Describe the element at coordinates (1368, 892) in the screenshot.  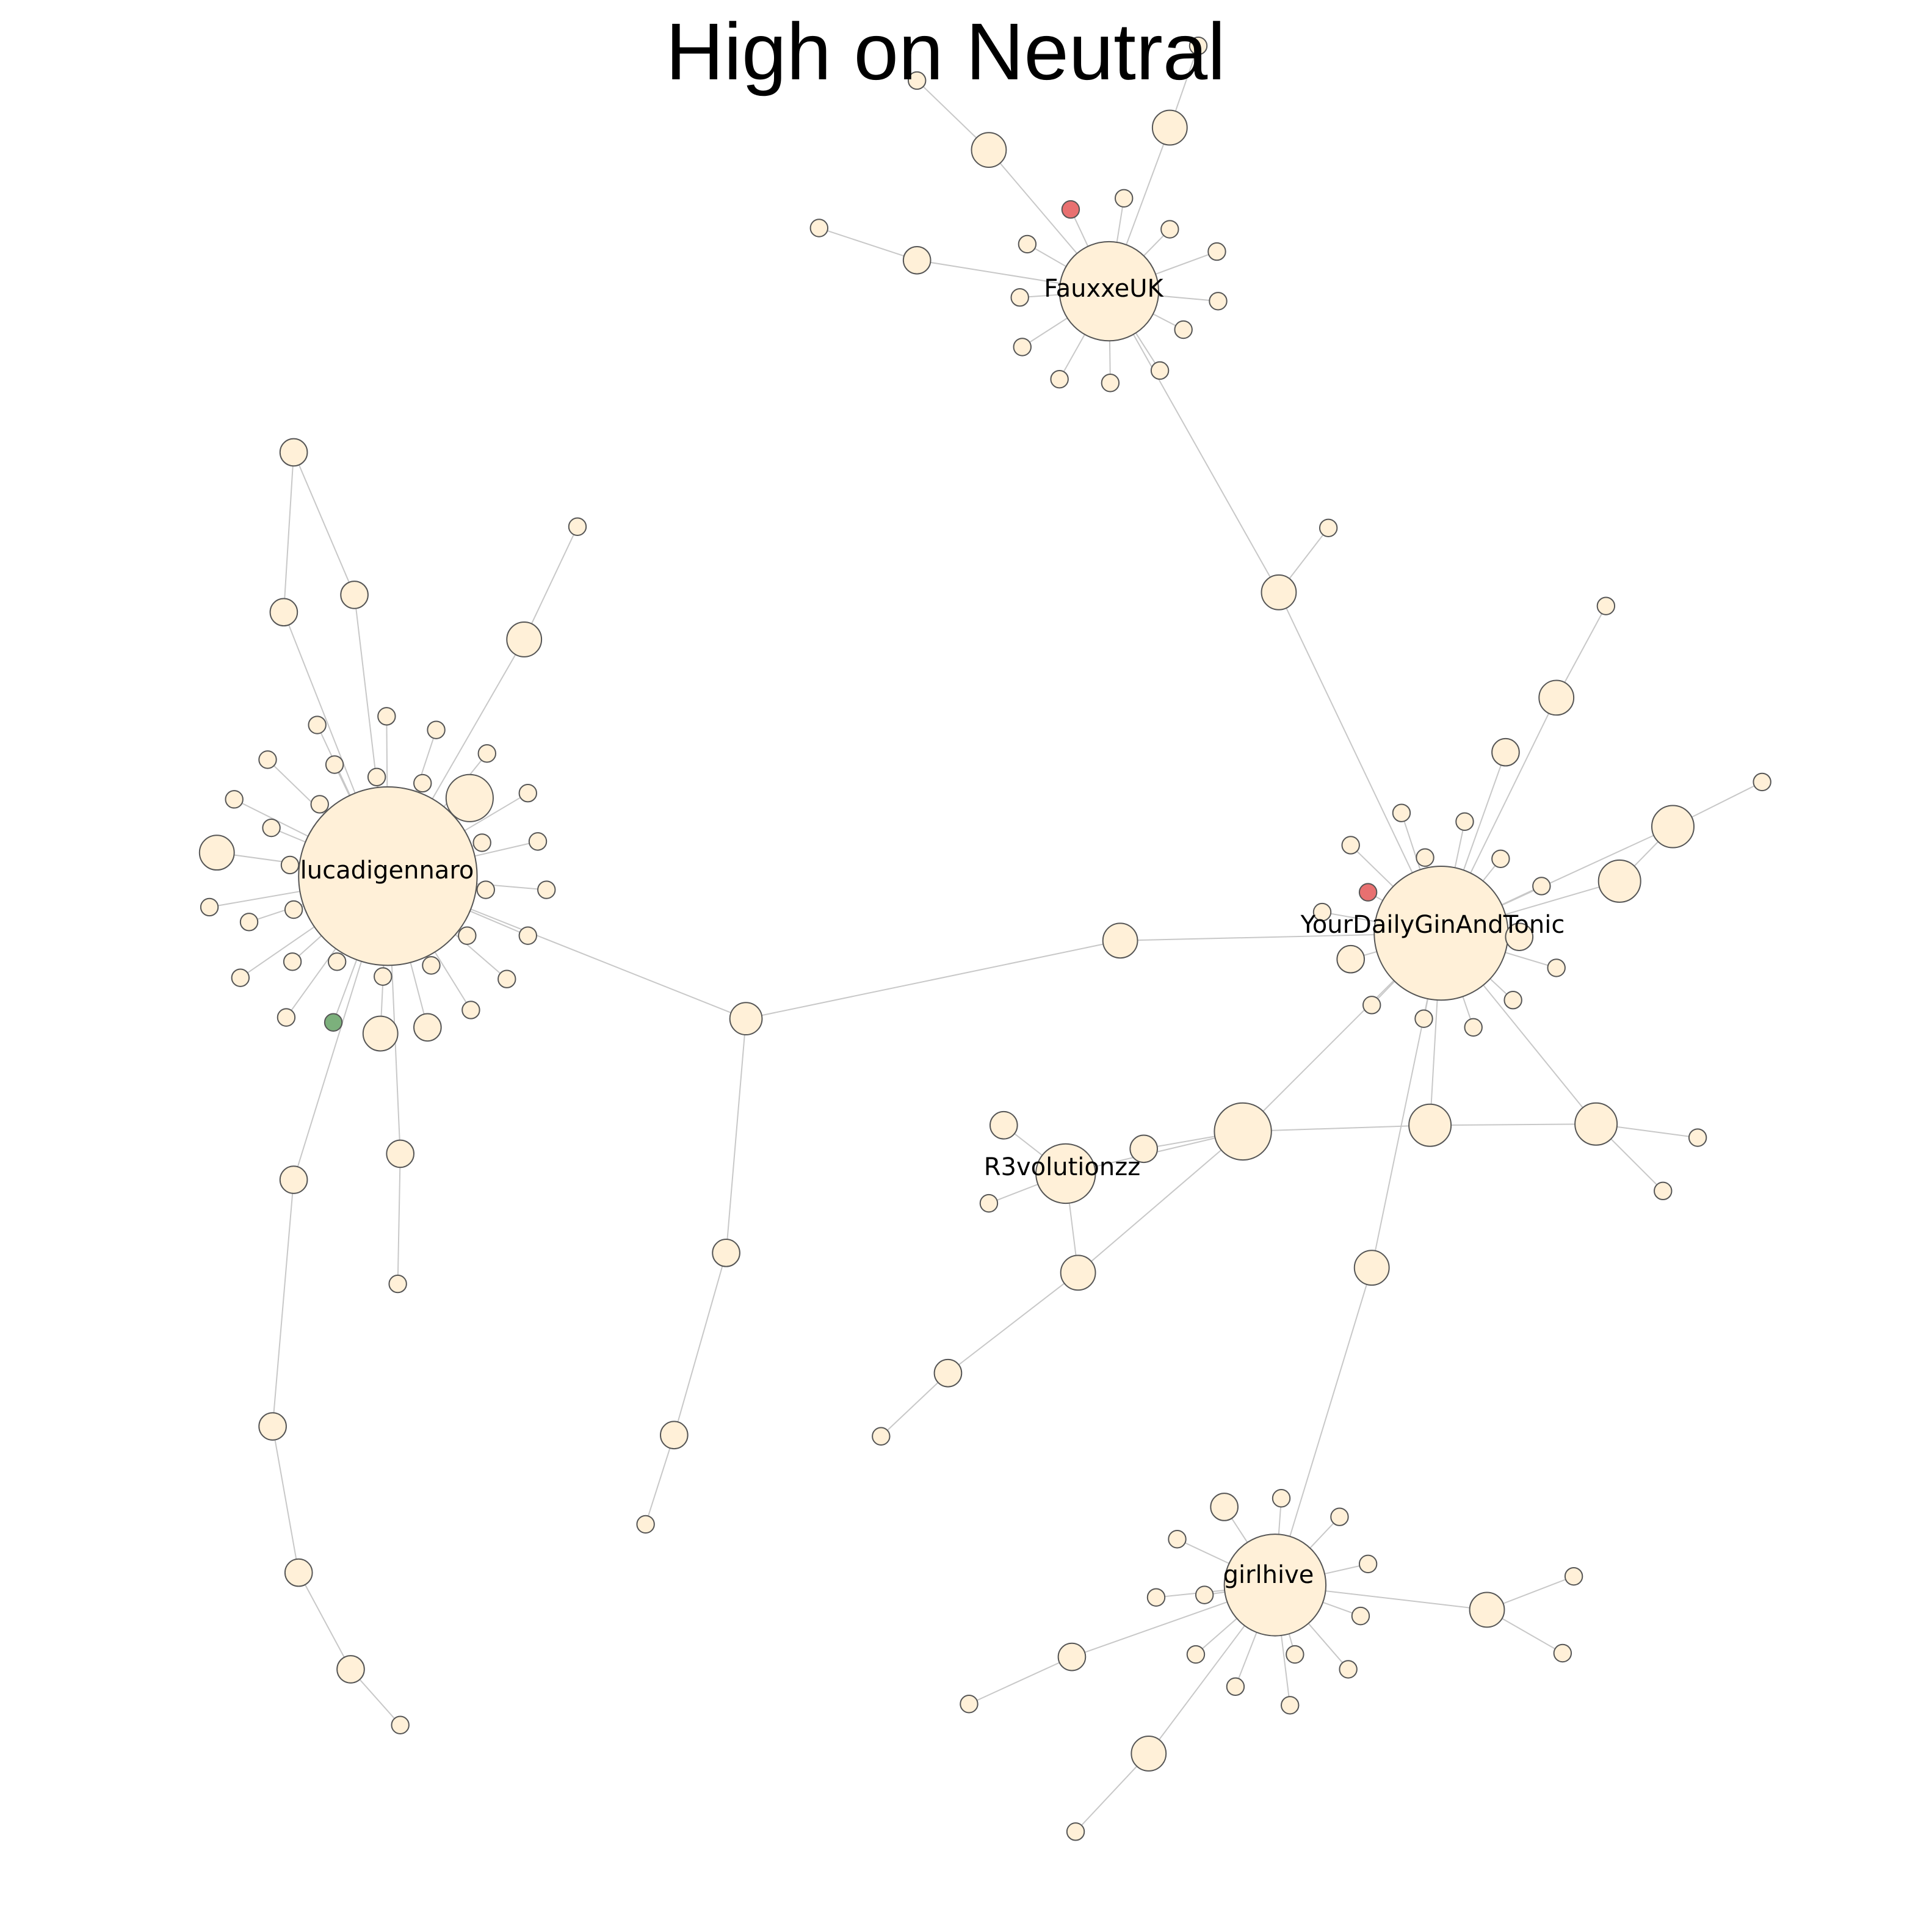
I see `graph-node-red` at that location.